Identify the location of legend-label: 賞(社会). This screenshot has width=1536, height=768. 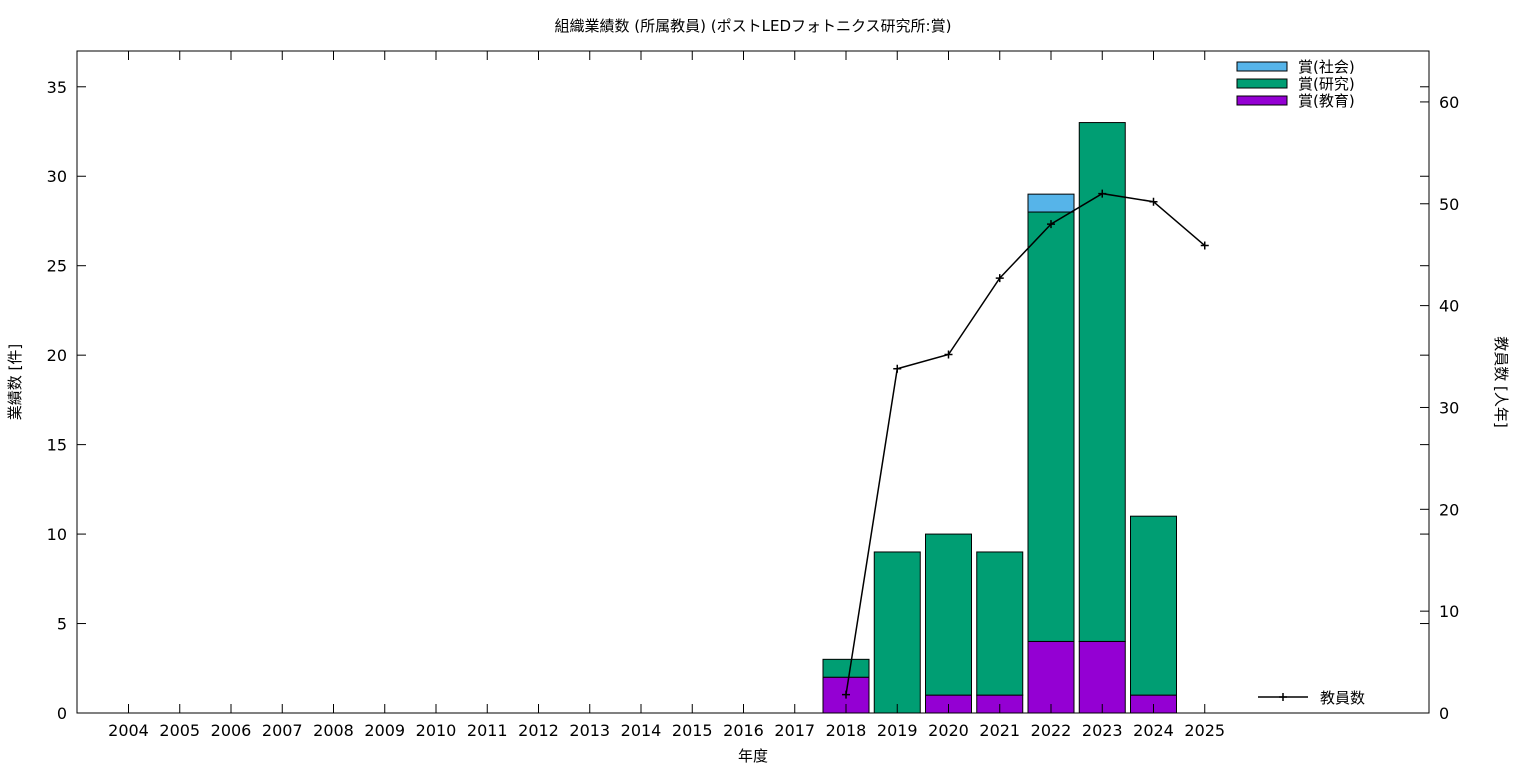
(1326, 67).